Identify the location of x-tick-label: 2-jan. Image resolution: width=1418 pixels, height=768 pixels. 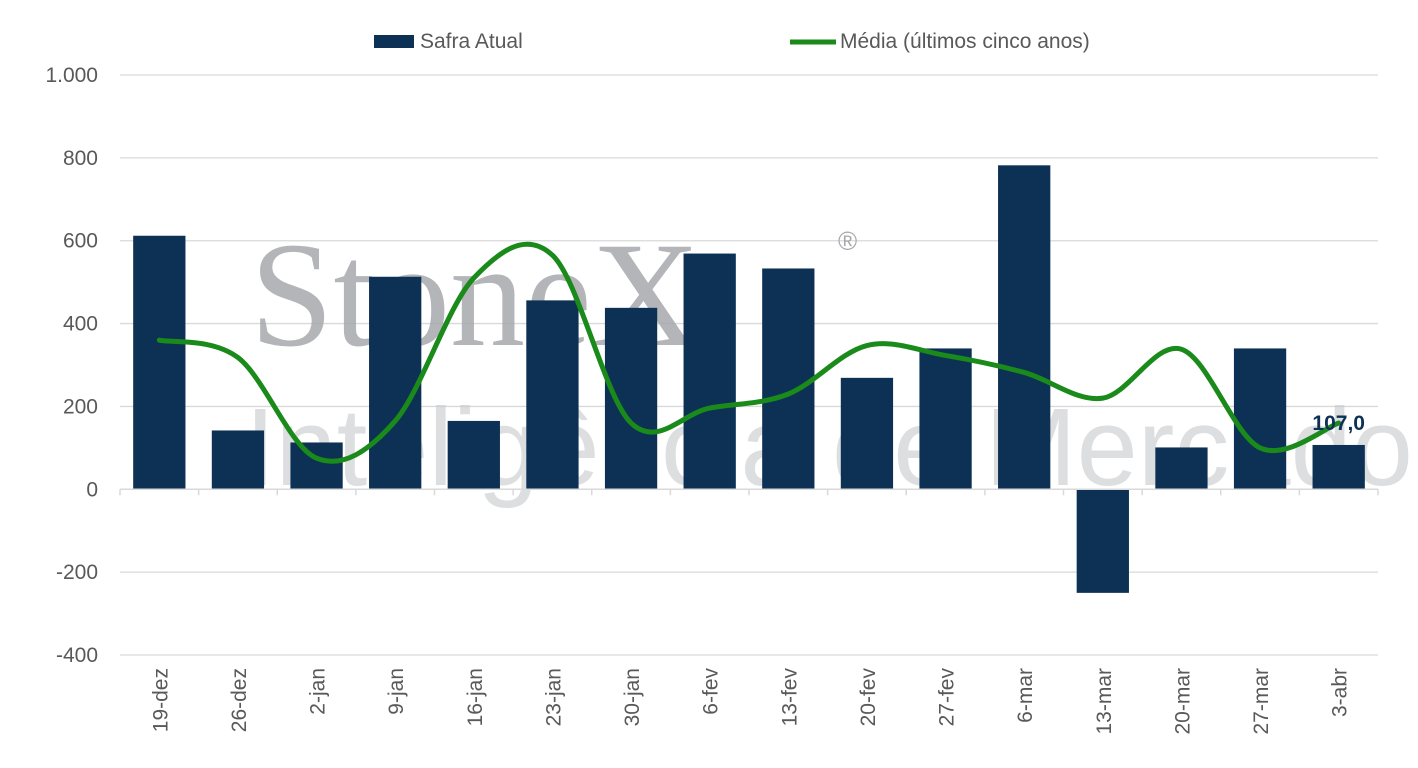
(318, 691).